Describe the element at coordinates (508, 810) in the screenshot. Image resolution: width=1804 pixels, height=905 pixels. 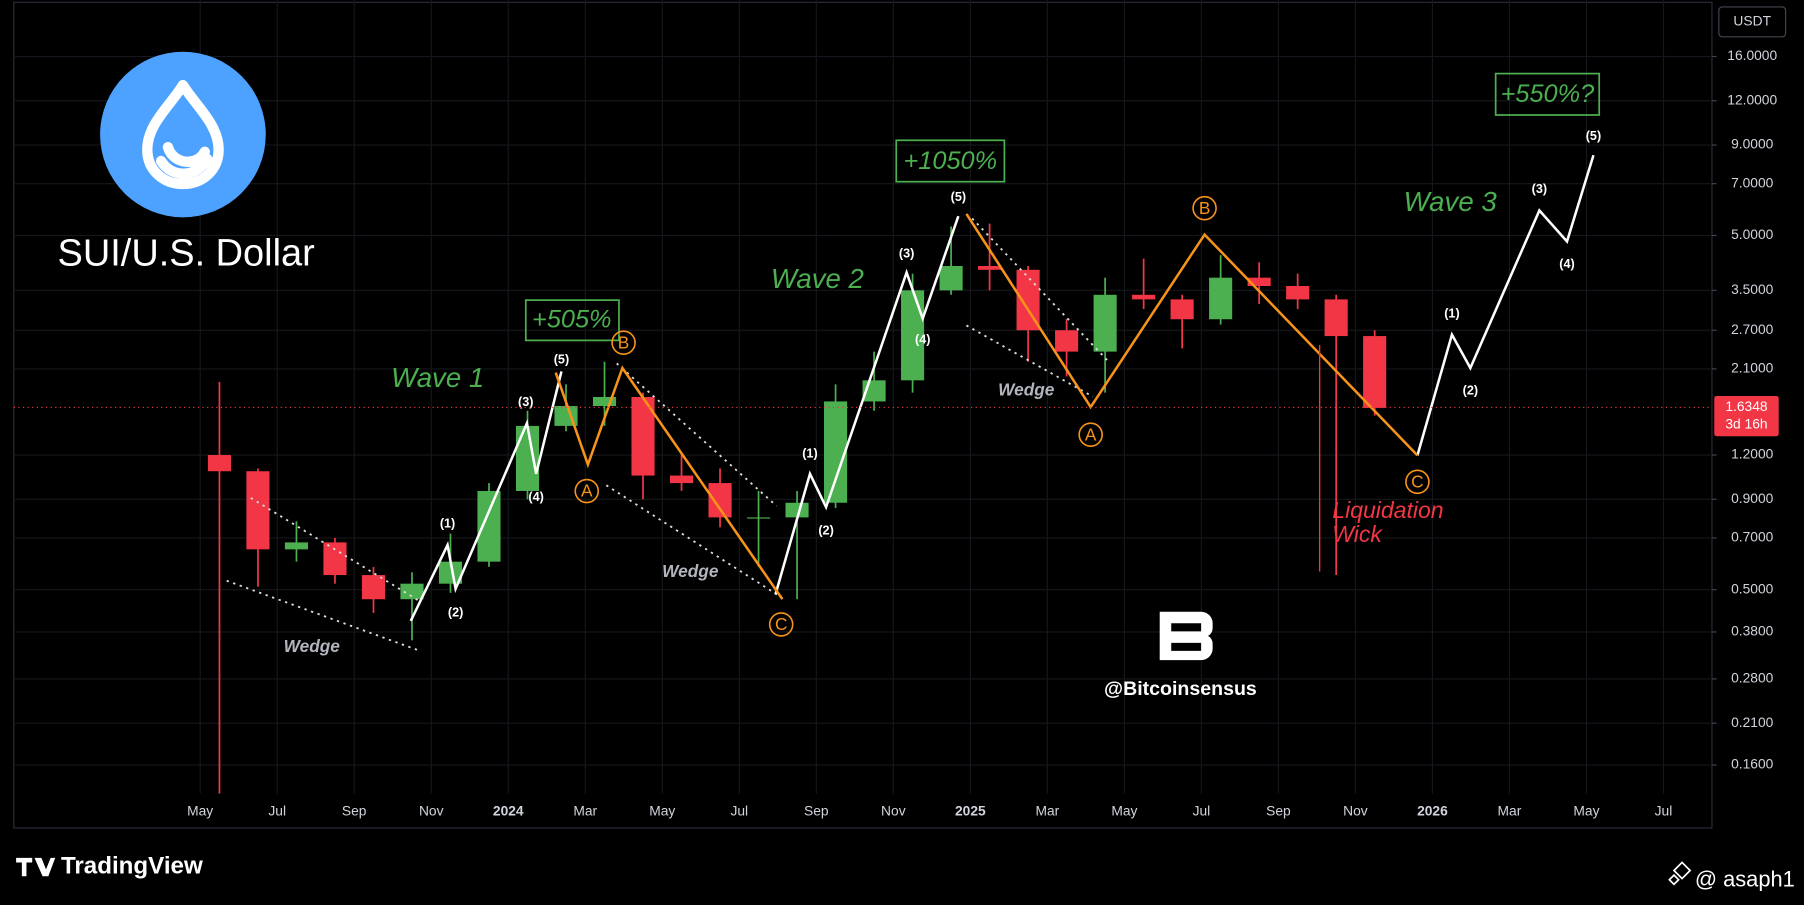
I see `x-tick-label: 2024` at that location.